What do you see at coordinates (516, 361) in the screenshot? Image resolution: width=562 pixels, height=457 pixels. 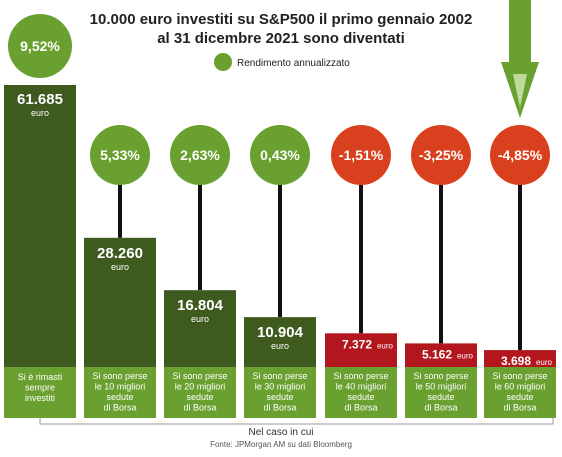 I see `data-label: 3.698` at bounding box center [516, 361].